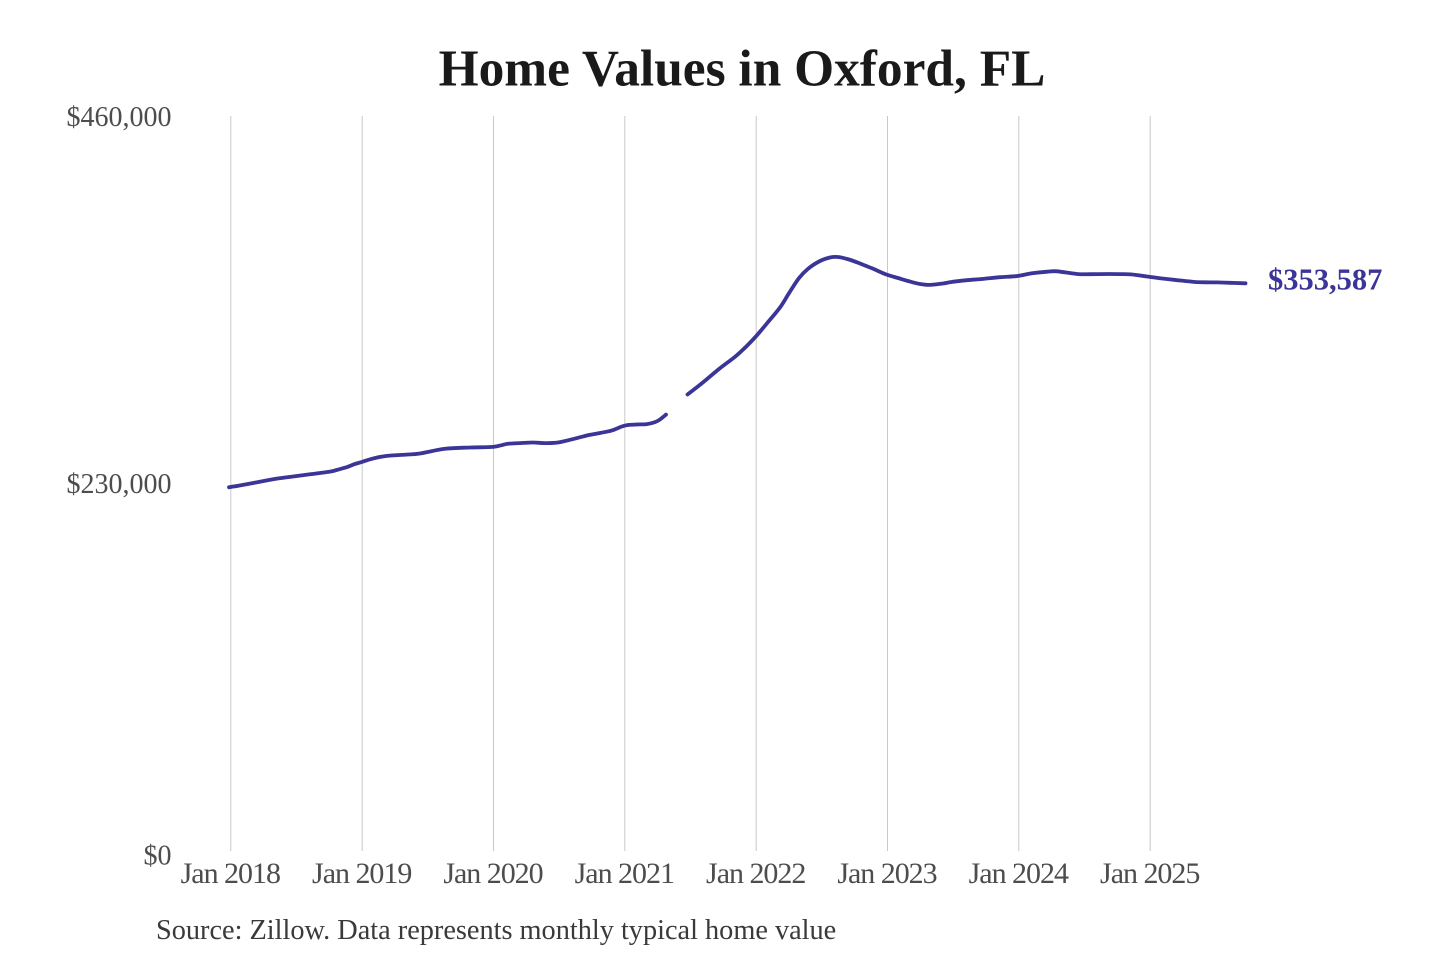 The image size is (1440, 960). What do you see at coordinates (493, 873) in the screenshot?
I see `svg-text: Jan 2020` at bounding box center [493, 873].